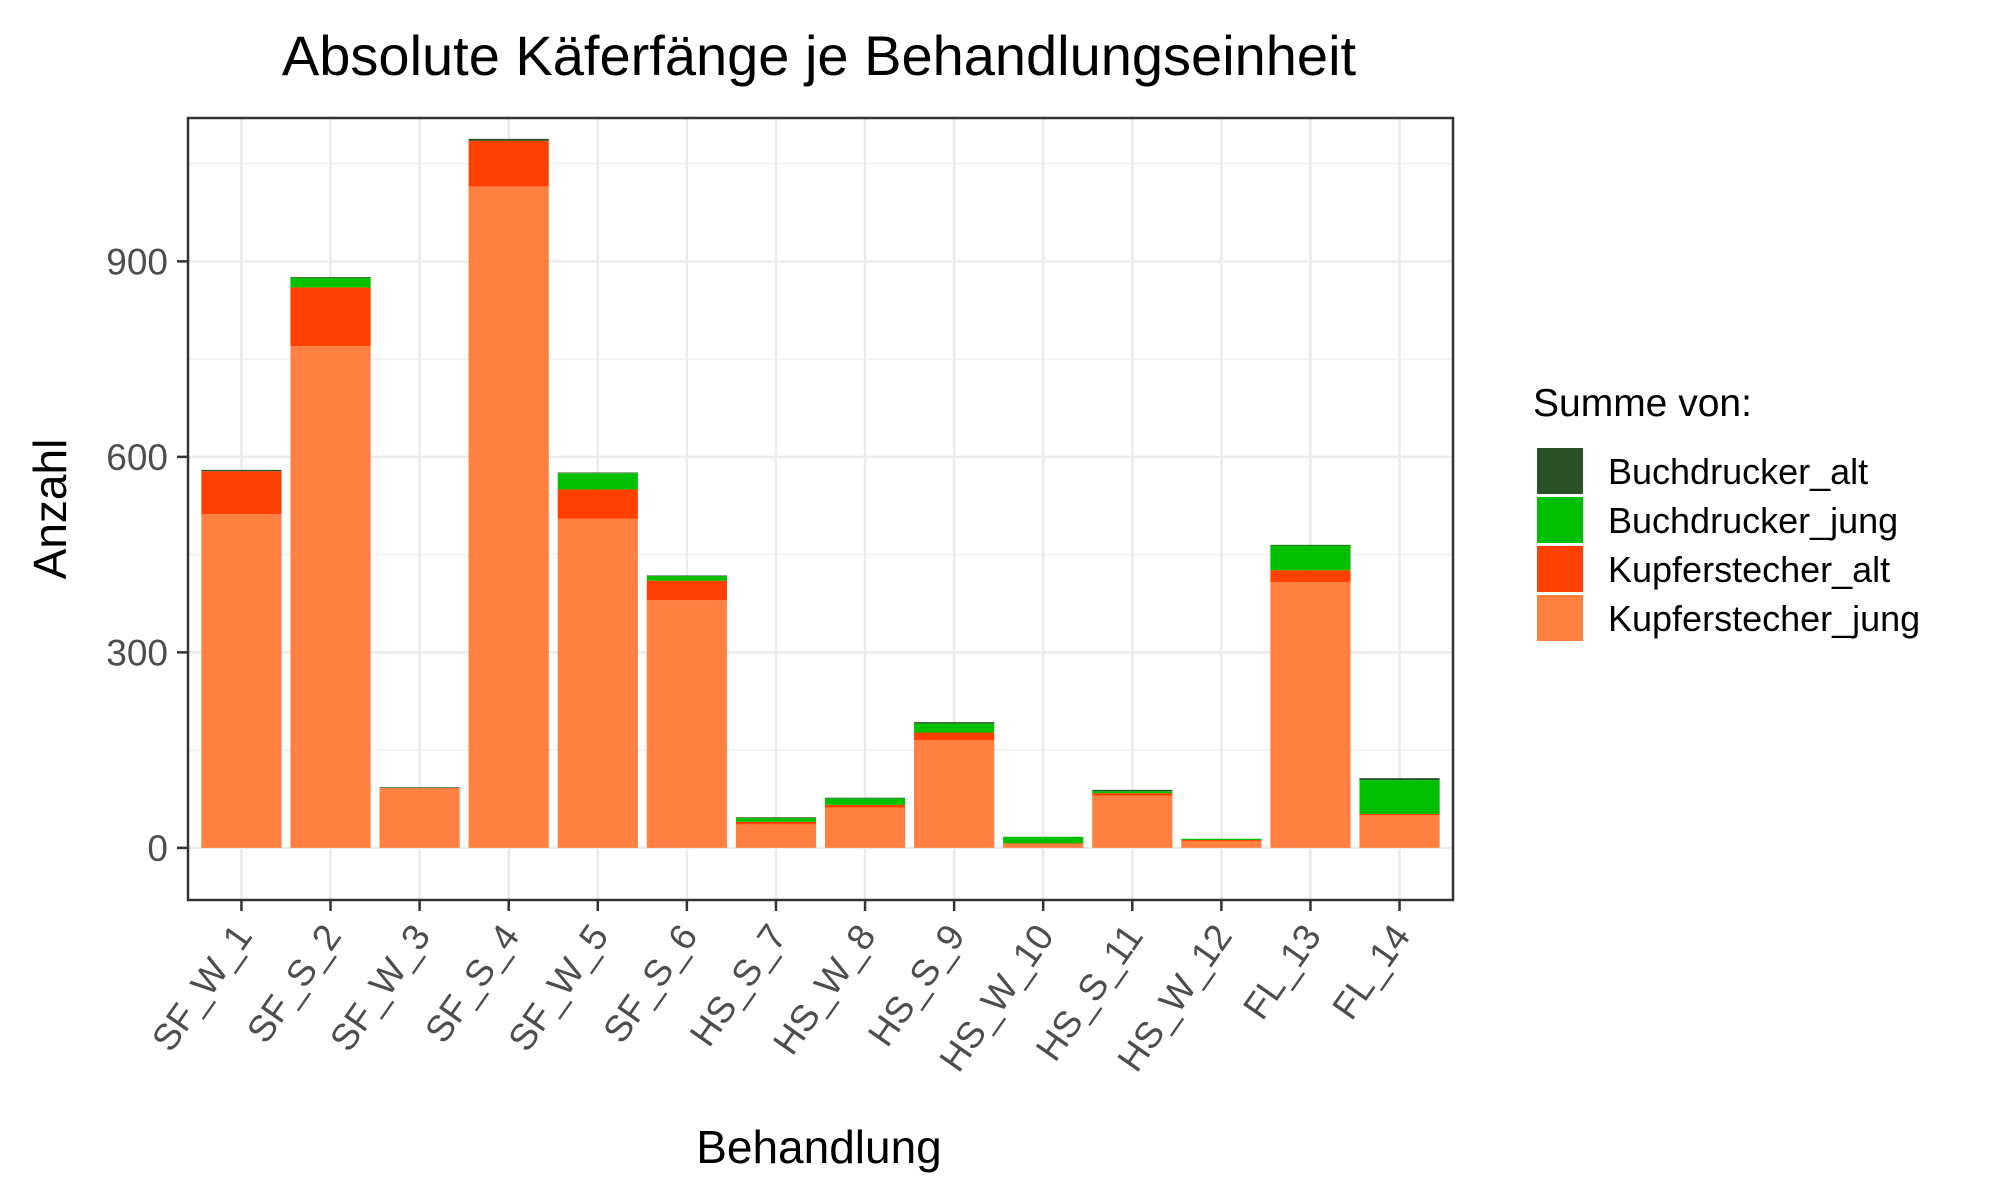  I want to click on bar-fl-13-kupferstecher-jung, so click(1310, 714).